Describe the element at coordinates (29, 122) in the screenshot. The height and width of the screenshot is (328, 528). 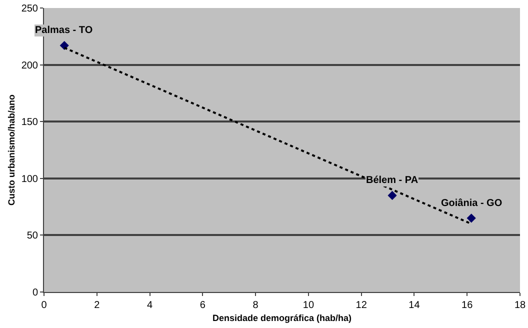
I see `y-tick-label: 150` at that location.